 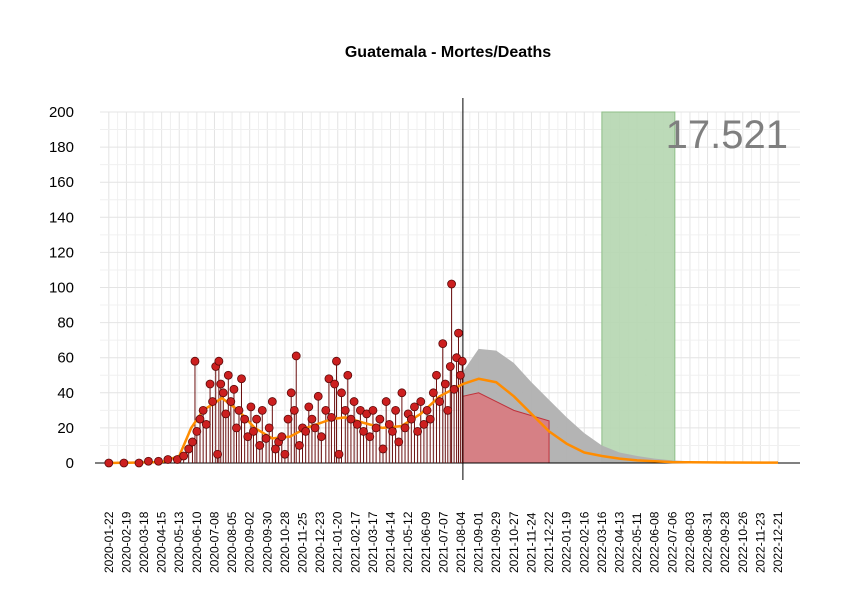 What do you see at coordinates (549, 542) in the screenshot?
I see `x-tick-label: 2021-12-22` at bounding box center [549, 542].